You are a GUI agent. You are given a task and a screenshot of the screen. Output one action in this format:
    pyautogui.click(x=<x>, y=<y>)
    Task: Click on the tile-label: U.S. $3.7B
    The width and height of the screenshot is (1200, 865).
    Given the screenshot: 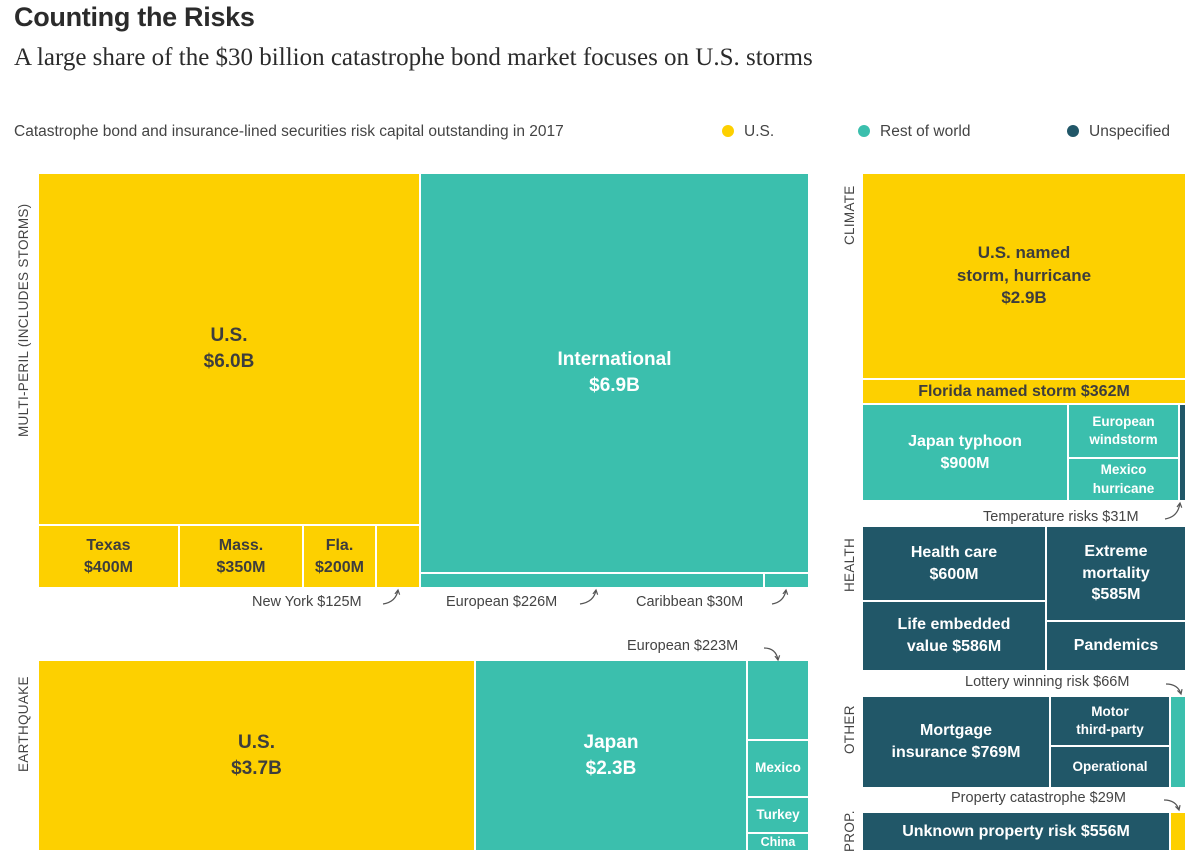 What is the action you would take?
    pyautogui.click(x=256, y=755)
    